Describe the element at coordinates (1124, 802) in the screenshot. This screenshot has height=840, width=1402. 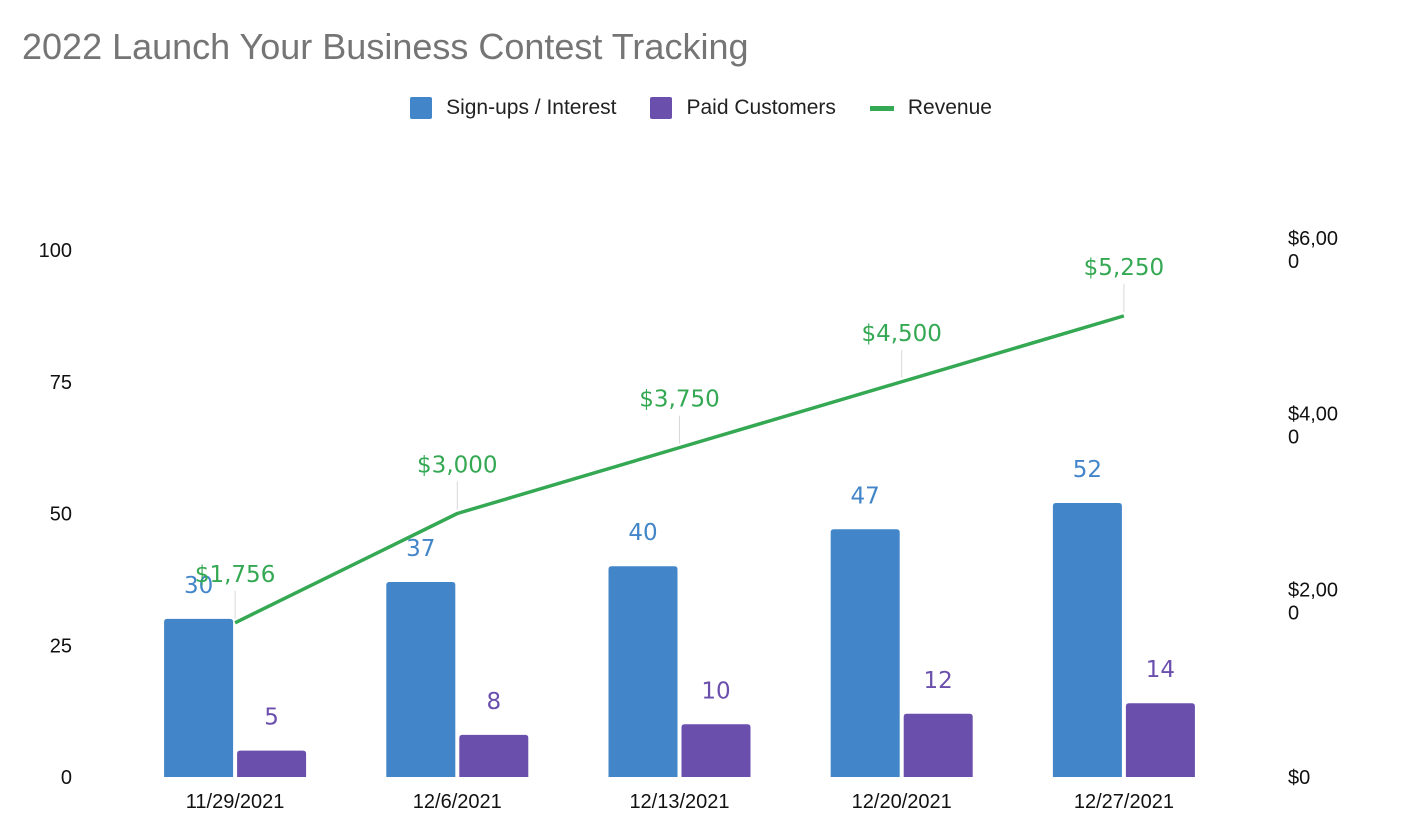
I see `x-tick-label: 12/27/2021` at that location.